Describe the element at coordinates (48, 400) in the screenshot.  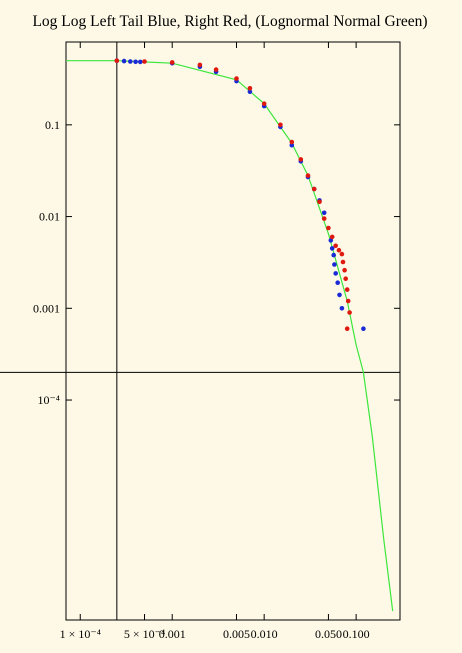
I see `y-tick-label: 10⁻⁴` at that location.